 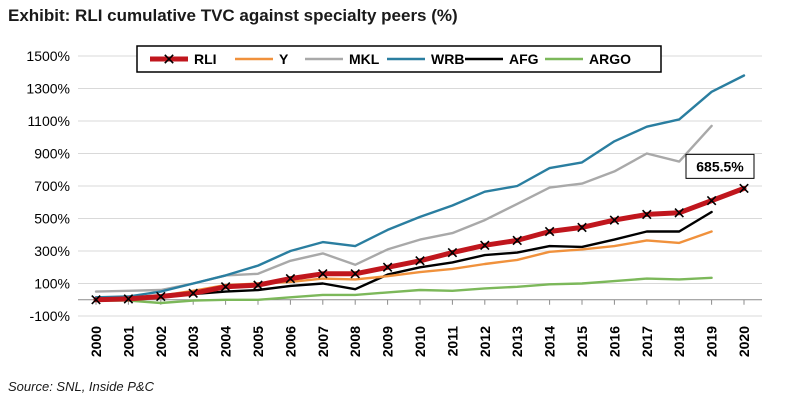 I want to click on x-tick-label: 2009, so click(x=388, y=341).